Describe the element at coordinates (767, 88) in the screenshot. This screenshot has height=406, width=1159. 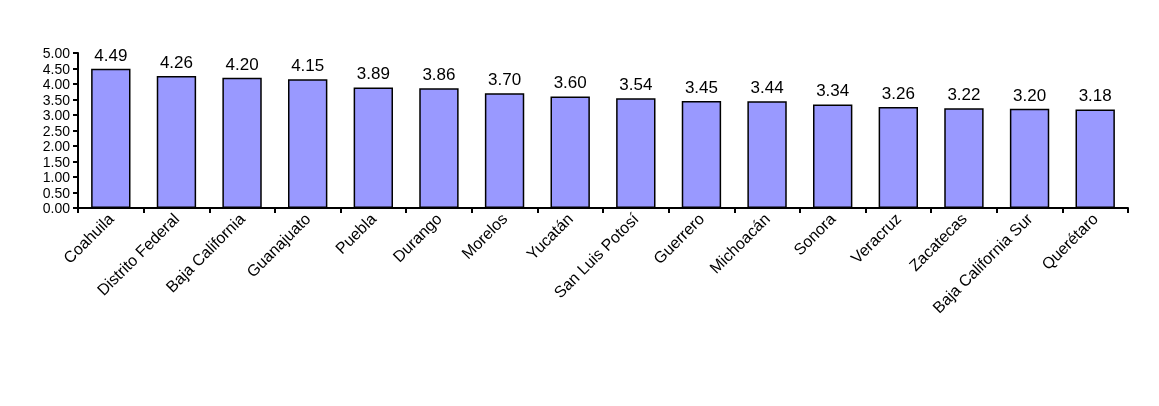
I see `data-label: 3.44` at that location.